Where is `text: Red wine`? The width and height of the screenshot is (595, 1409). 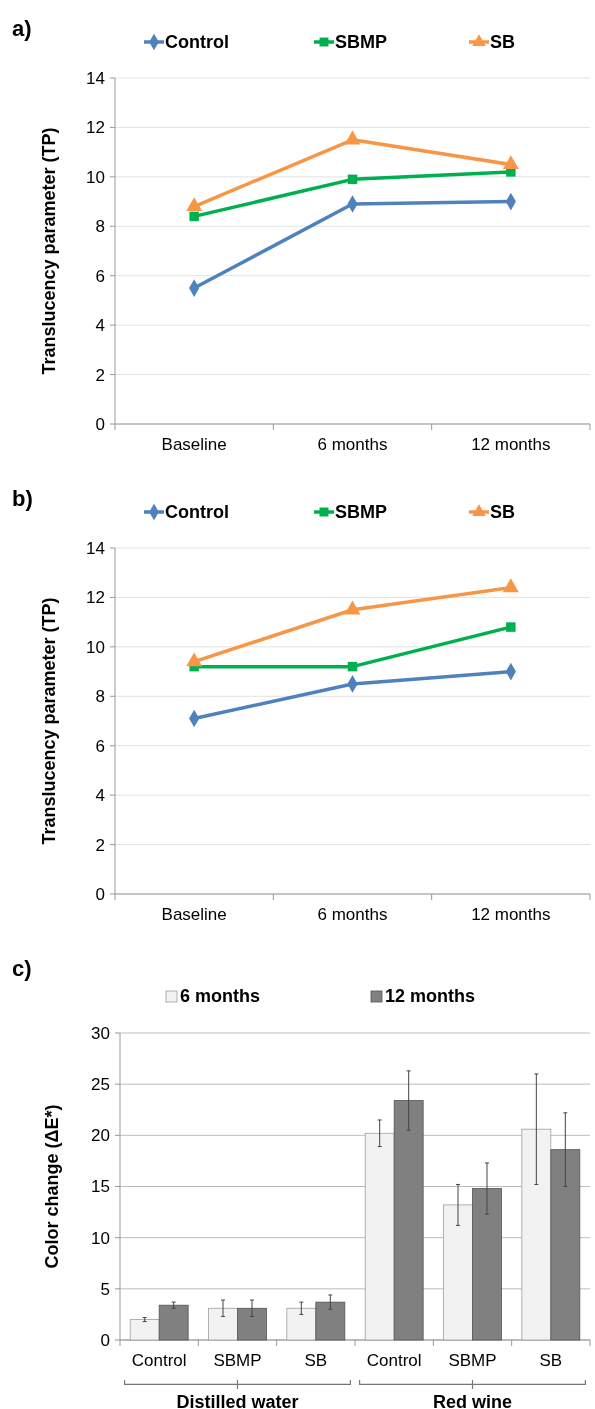
text: Red wine is located at coordinates (472, 1400).